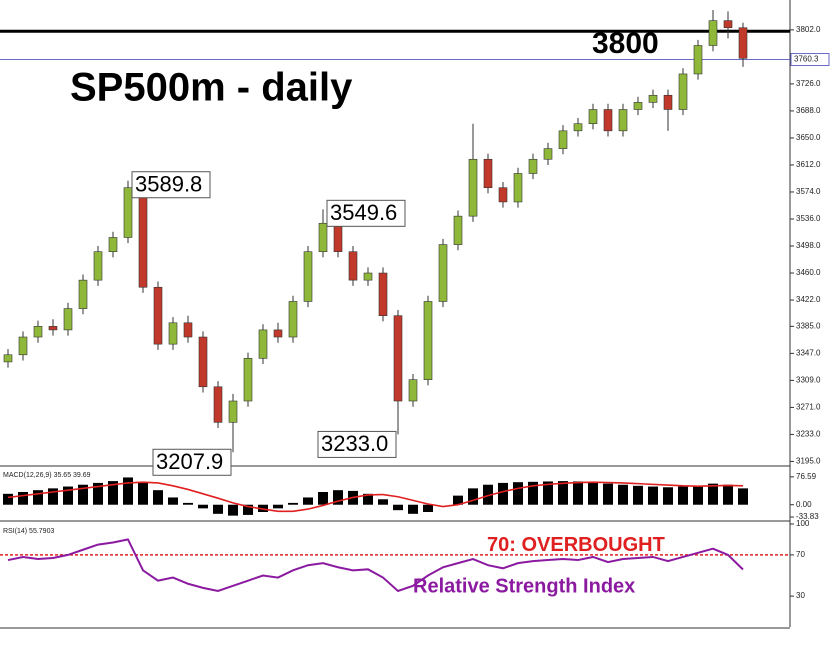  I want to click on y-tick-label: 3574.0, so click(808, 191).